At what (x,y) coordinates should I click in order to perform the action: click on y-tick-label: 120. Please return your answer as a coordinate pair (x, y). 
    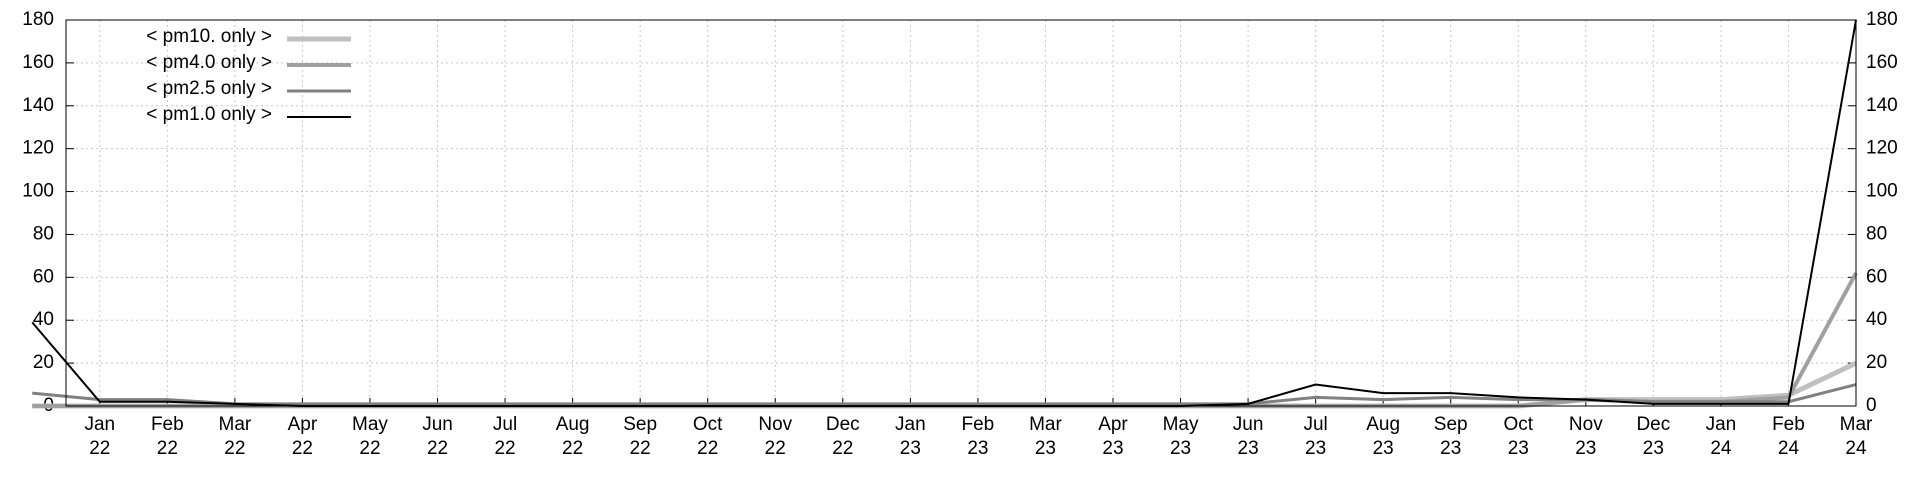
    Looking at the image, I should click on (38, 148).